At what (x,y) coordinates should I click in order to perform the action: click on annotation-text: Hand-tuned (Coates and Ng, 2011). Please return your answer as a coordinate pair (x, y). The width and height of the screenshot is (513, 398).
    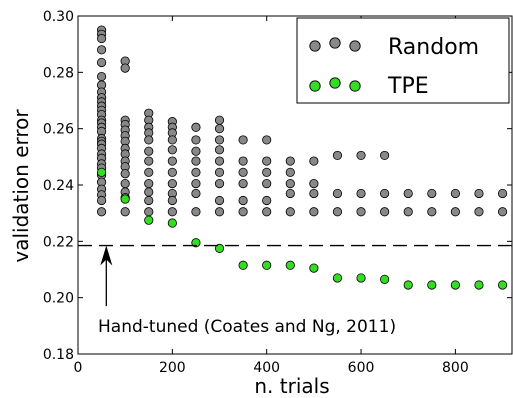
    Looking at the image, I should click on (247, 327).